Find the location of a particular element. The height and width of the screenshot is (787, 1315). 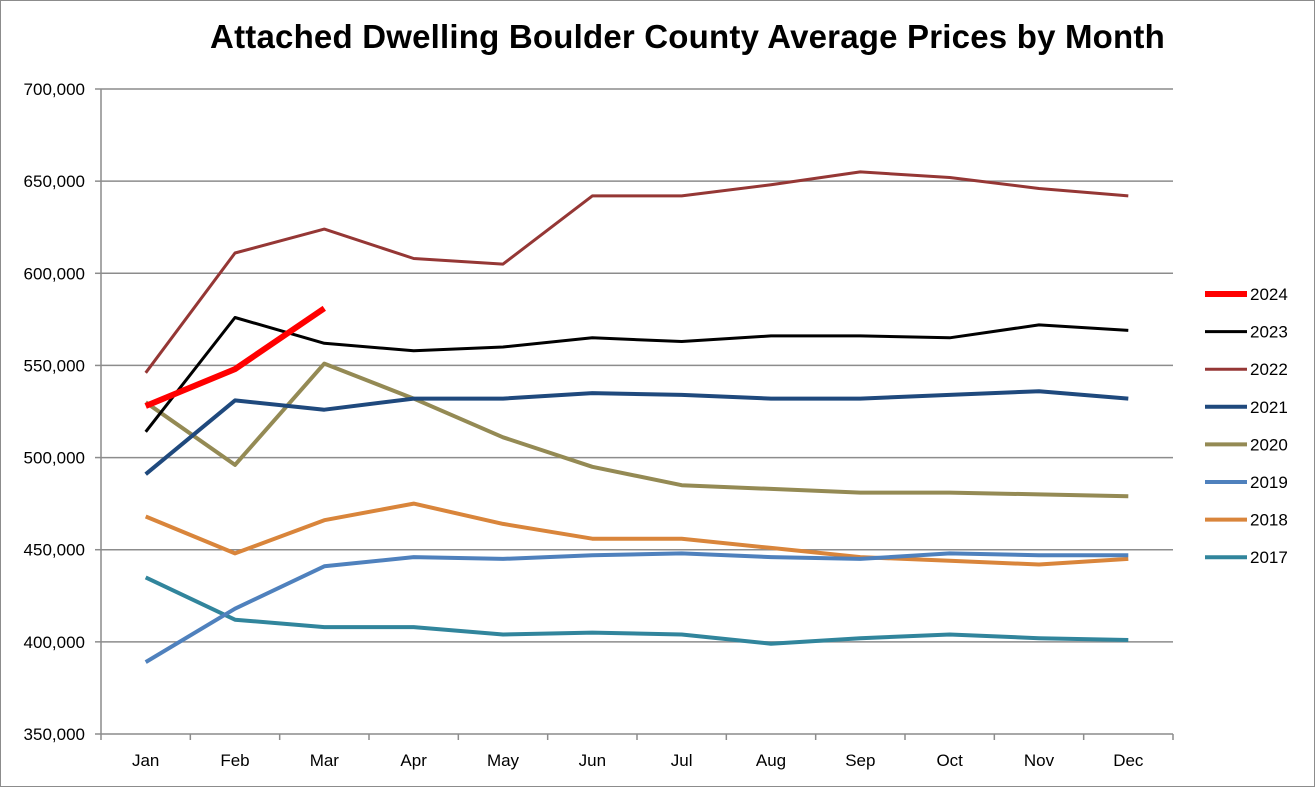

y-tick-label: 600,000 is located at coordinates (54, 273).